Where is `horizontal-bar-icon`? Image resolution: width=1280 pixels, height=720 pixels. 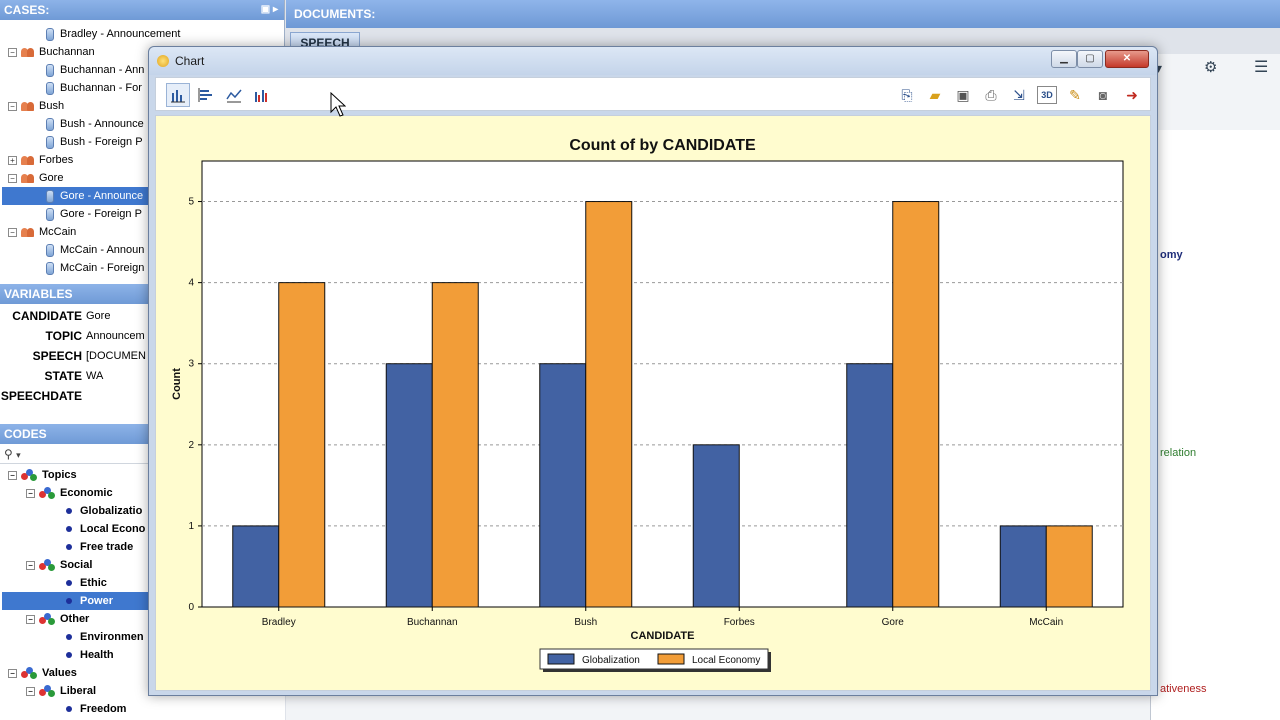 horizontal-bar-icon is located at coordinates (206, 95).